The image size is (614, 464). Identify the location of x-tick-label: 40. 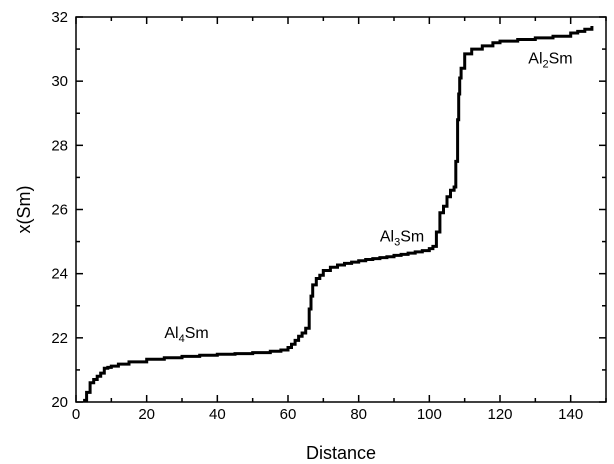
(217, 414).